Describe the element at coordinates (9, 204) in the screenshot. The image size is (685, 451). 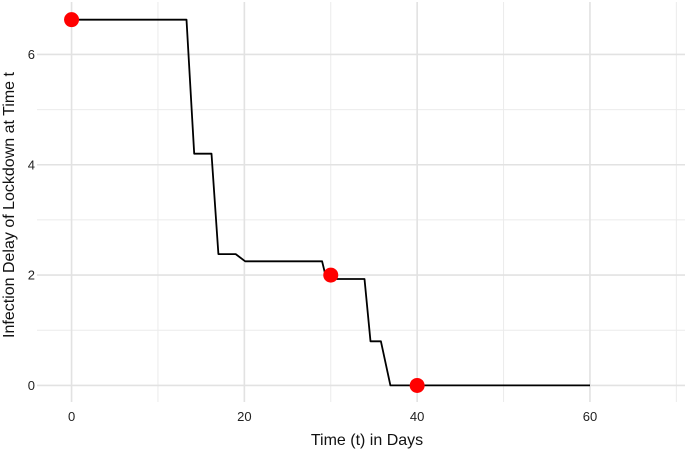
I see `y-axis-title: Infection Delay of Lockdown at Time t` at that location.